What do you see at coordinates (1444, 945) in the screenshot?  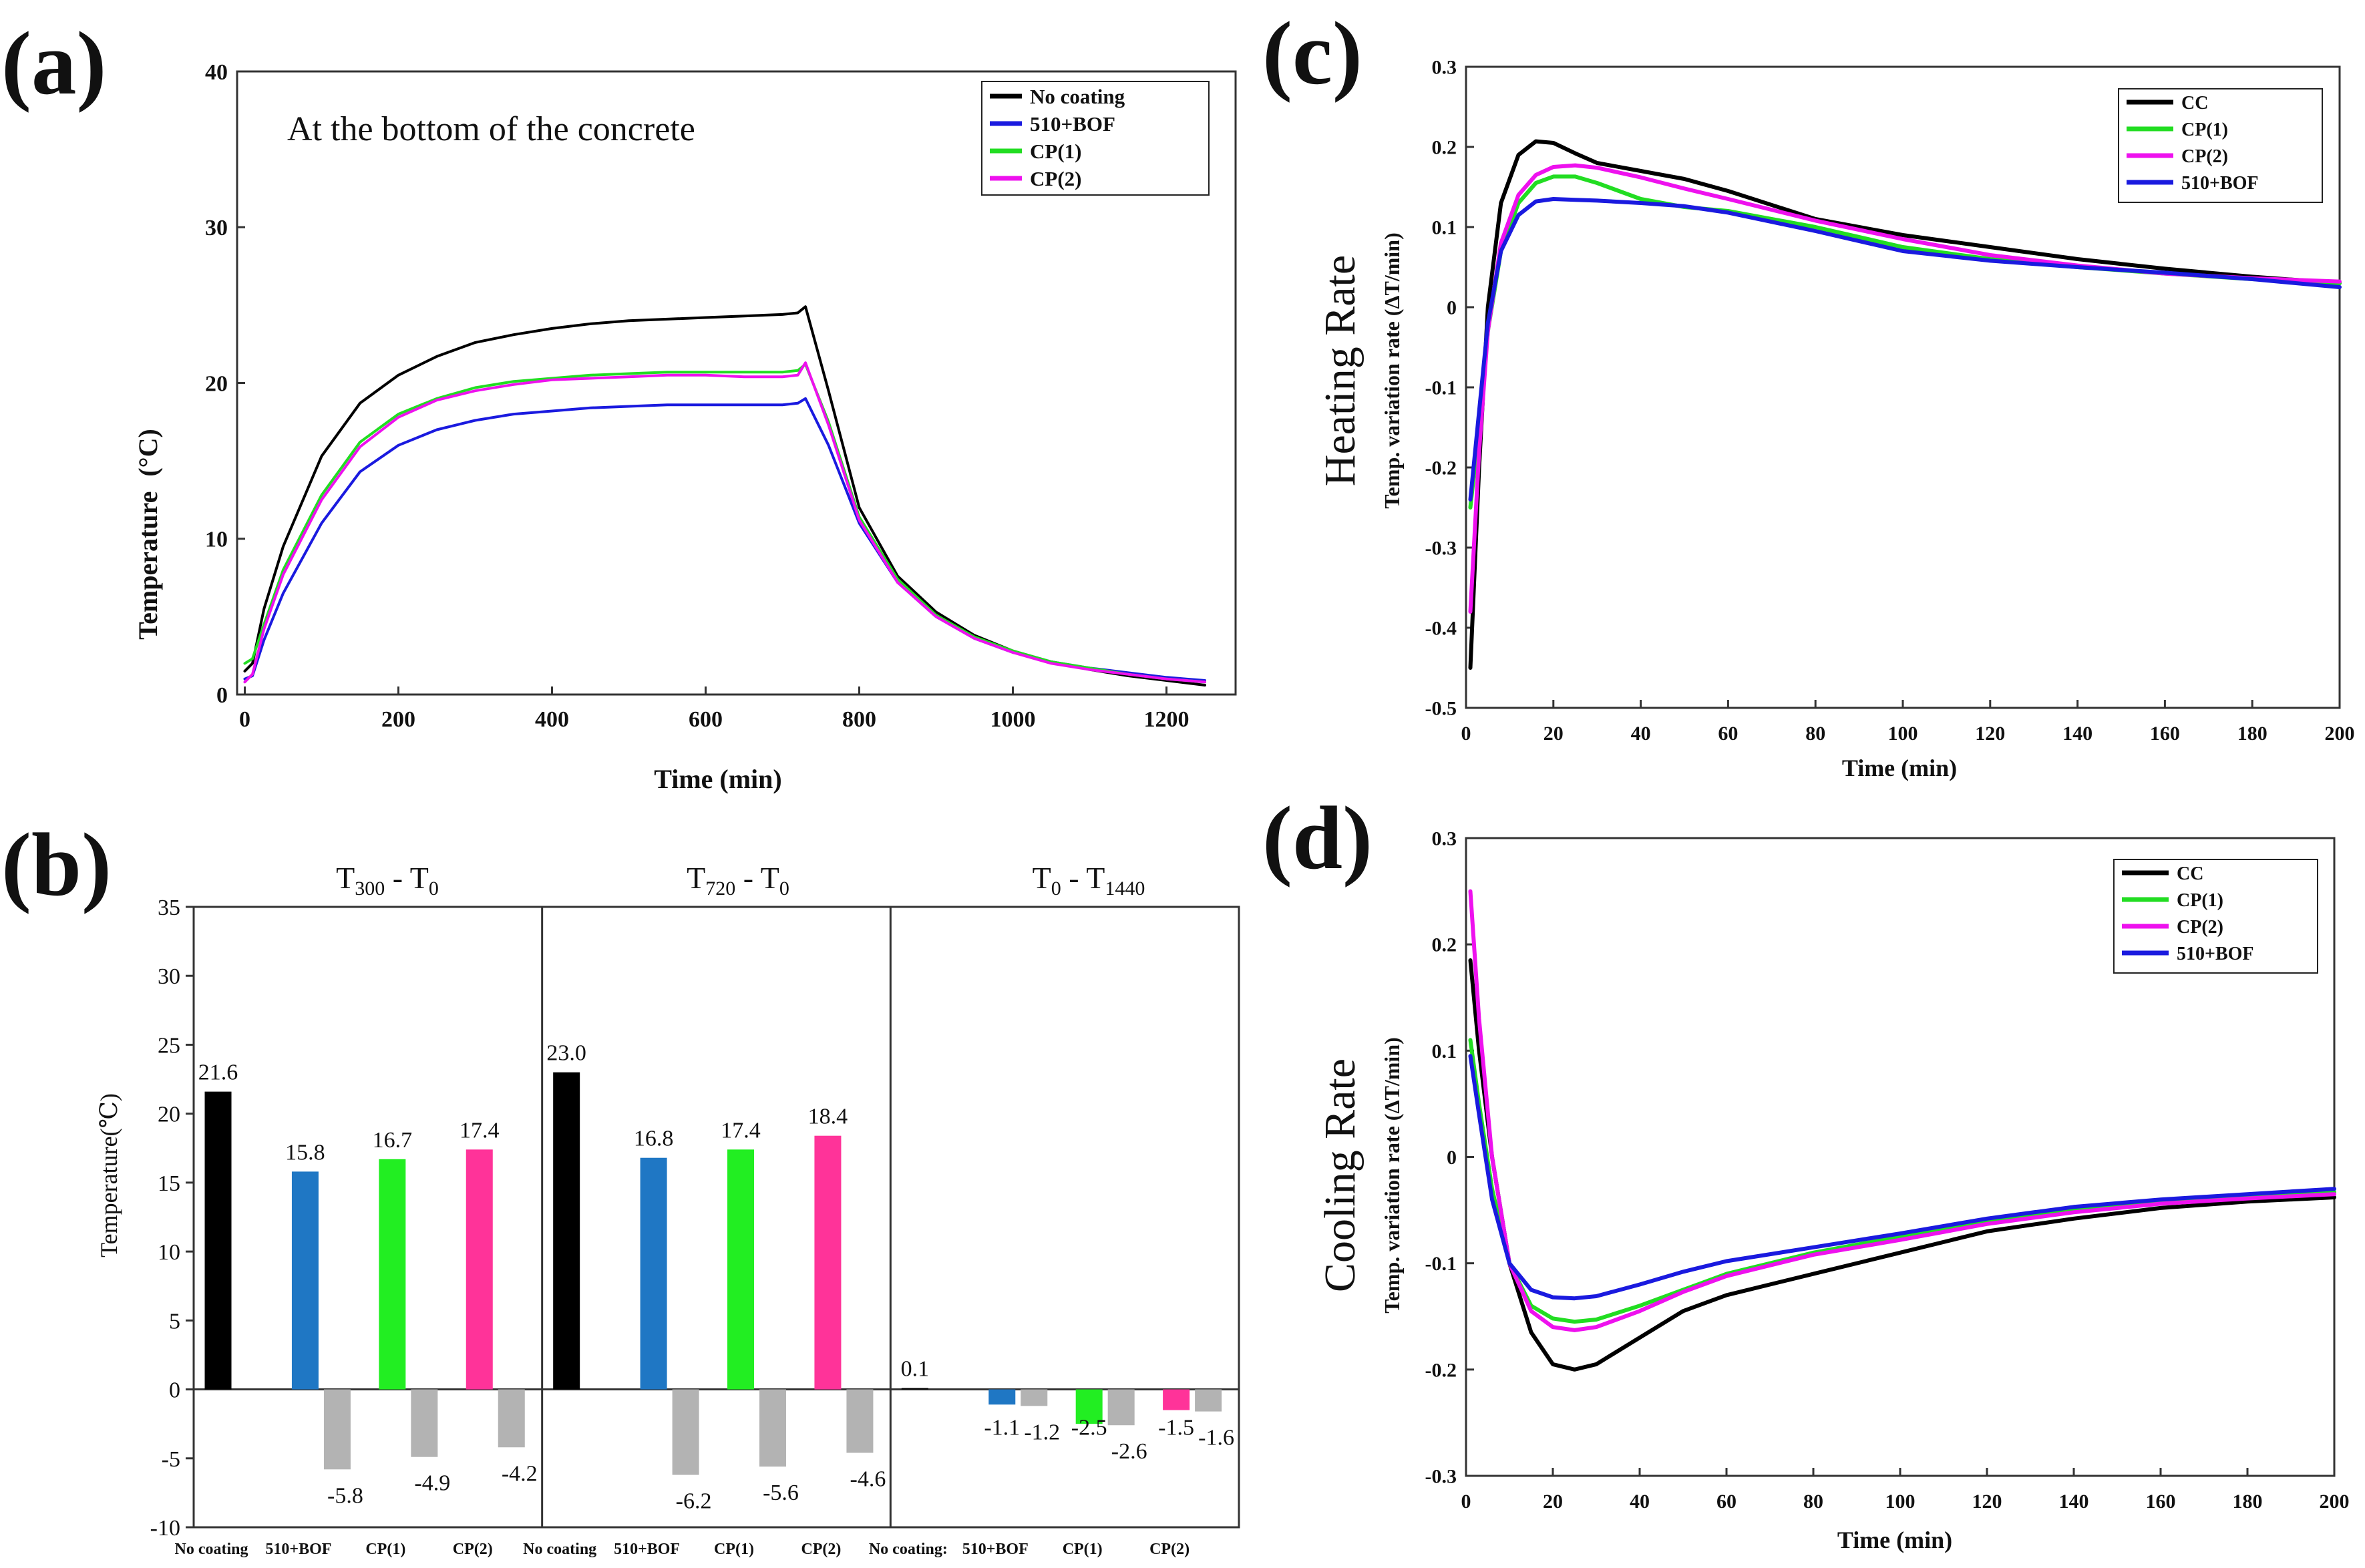 I see `panel-d-ytick-label: 0.2` at bounding box center [1444, 945].